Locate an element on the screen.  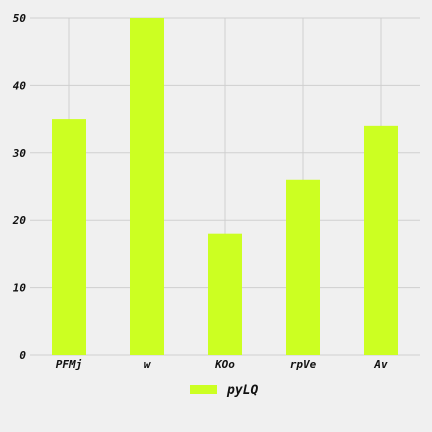
y-tick-label: 30 is located at coordinates (19, 153).